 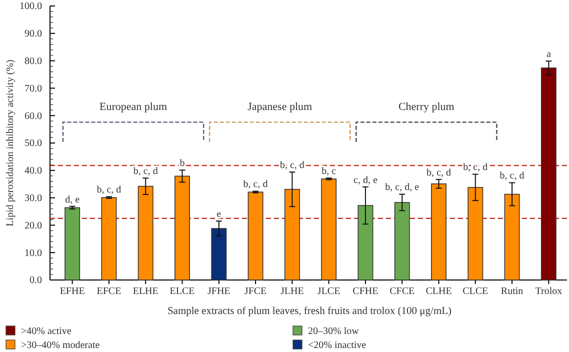 I want to click on x-tick-label: JLCE, so click(x=328, y=292).